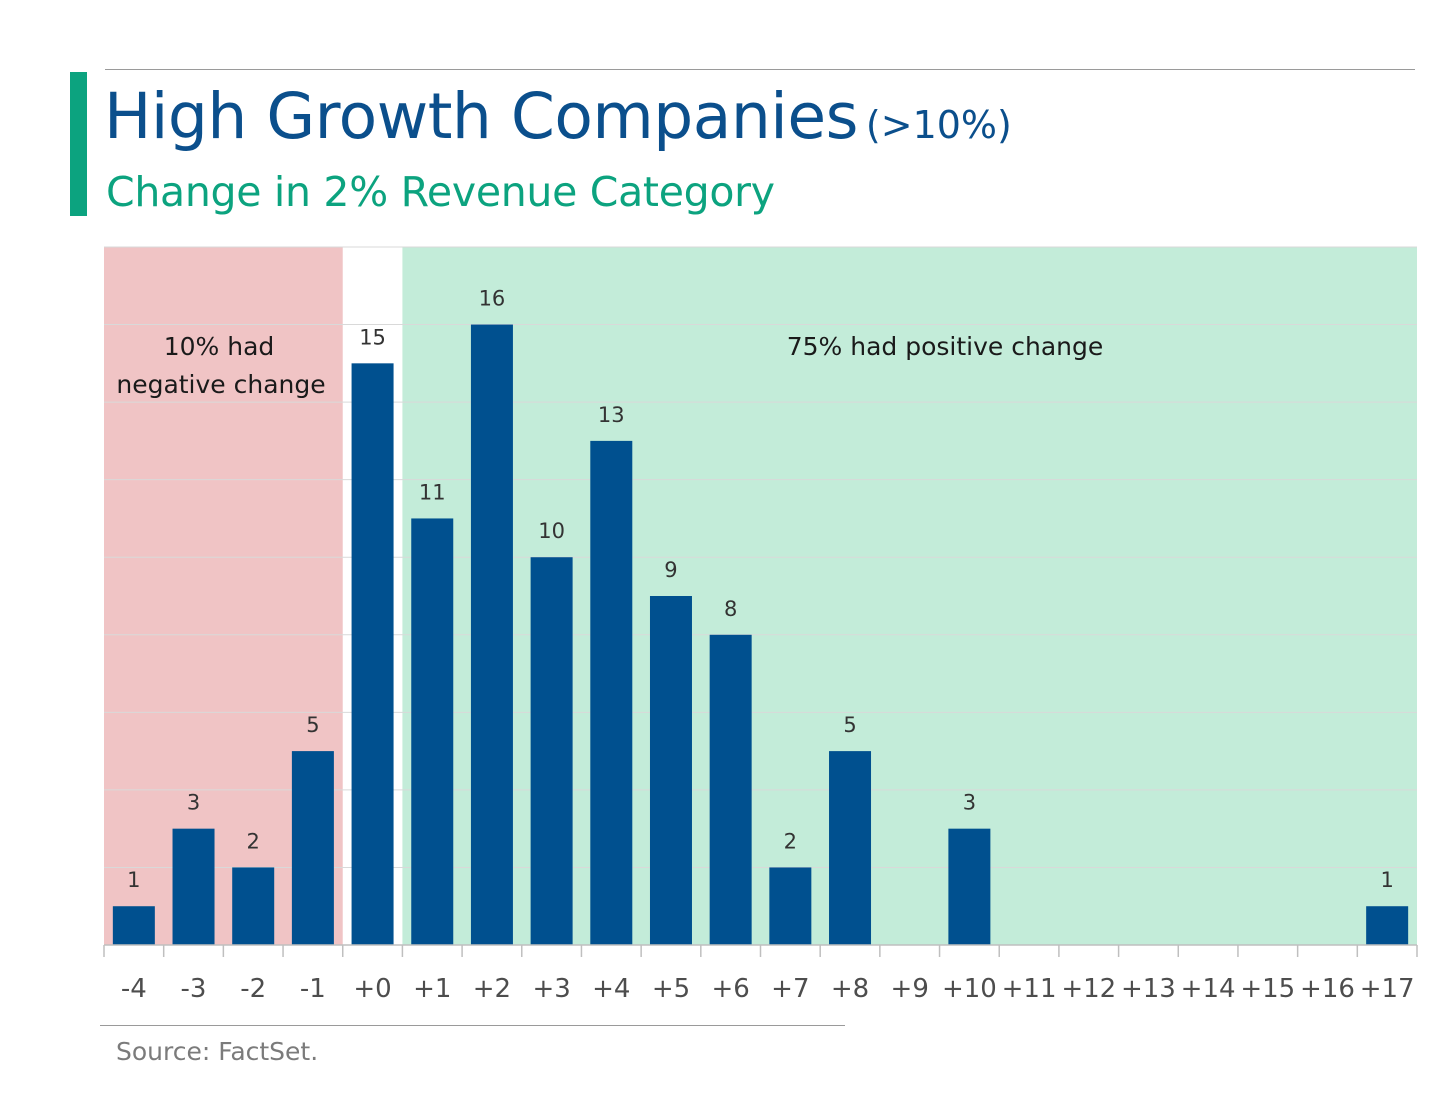 The width and height of the screenshot is (1456, 1117). Describe the element at coordinates (945, 346) in the screenshot. I see `positive-annotation: 75% had positive change` at that location.